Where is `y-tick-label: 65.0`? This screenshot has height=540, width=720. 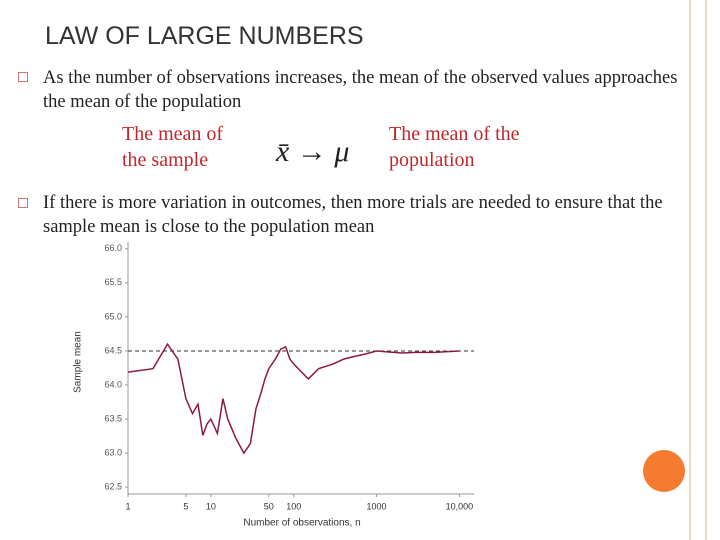
y-tick-label: 65.0 is located at coordinates (113, 316).